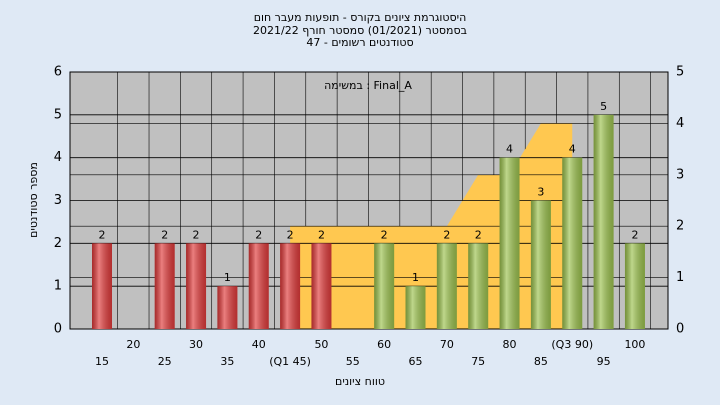 This screenshot has height=405, width=720. What do you see at coordinates (541, 361) in the screenshot?
I see `x-tick-label: 85` at bounding box center [541, 361].